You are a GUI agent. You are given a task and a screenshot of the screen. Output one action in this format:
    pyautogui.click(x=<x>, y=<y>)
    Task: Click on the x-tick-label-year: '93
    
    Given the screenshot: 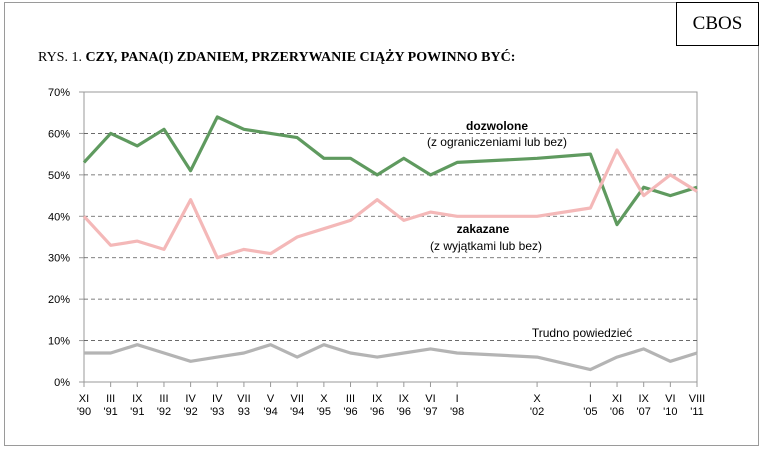 What is the action you would take?
    pyautogui.click(x=217, y=412)
    